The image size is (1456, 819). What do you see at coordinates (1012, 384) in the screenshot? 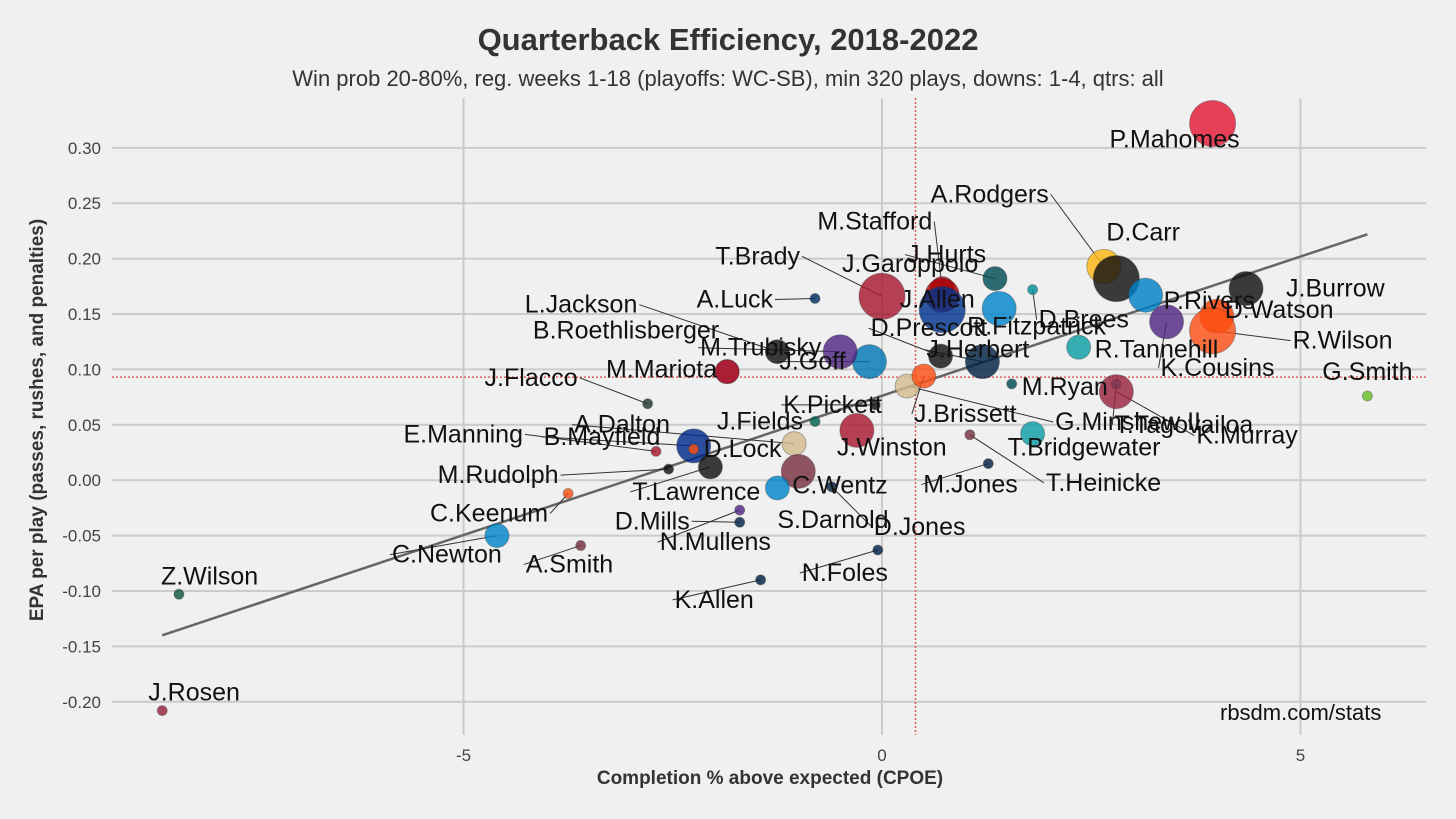
I see `point-m-ryan` at bounding box center [1012, 384].